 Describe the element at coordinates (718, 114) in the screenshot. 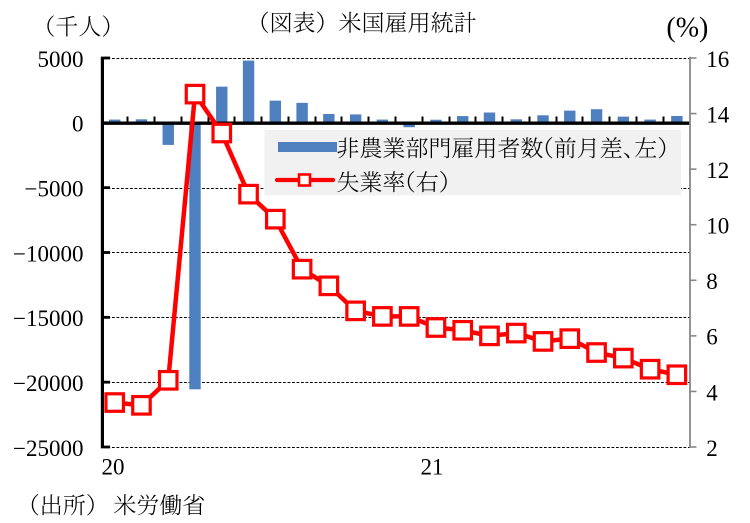

I see `svg-text: 14` at that location.